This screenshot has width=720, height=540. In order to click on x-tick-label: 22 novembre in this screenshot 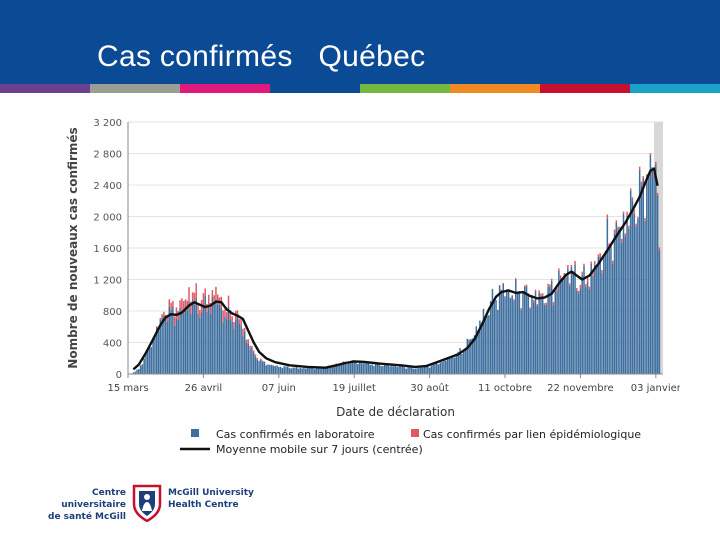, I will do `click(580, 388)`.